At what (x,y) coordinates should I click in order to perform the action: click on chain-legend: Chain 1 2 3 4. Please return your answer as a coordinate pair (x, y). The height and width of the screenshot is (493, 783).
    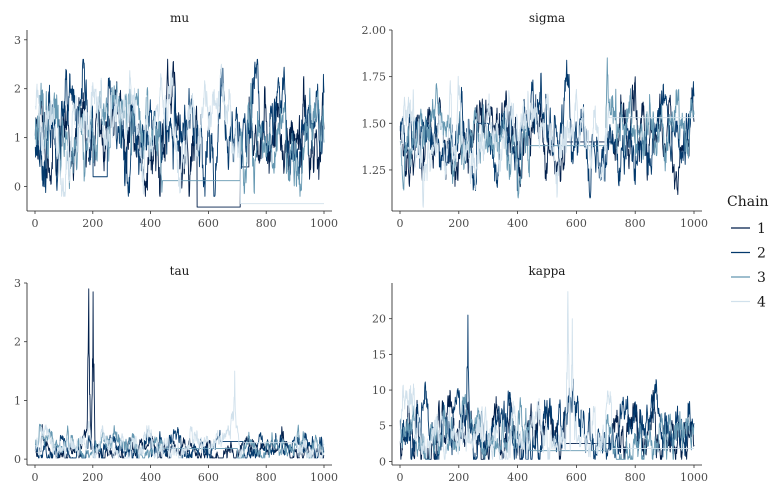
    Looking at the image, I should click on (748, 252).